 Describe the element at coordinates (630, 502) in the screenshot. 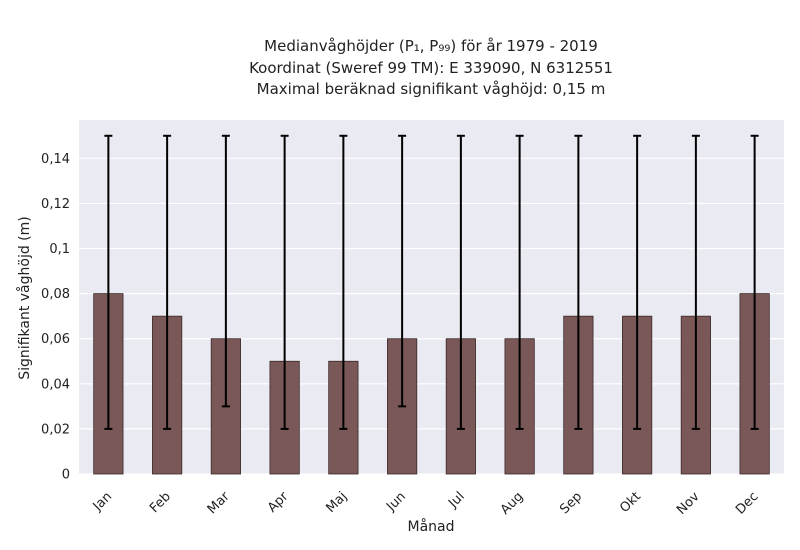

I see `x-tick-label: Okt` at that location.